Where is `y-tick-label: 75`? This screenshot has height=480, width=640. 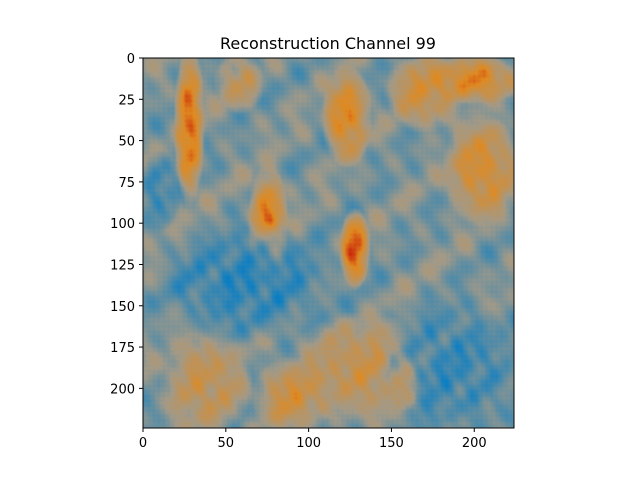
y-tick-label: 75 is located at coordinates (126, 183).